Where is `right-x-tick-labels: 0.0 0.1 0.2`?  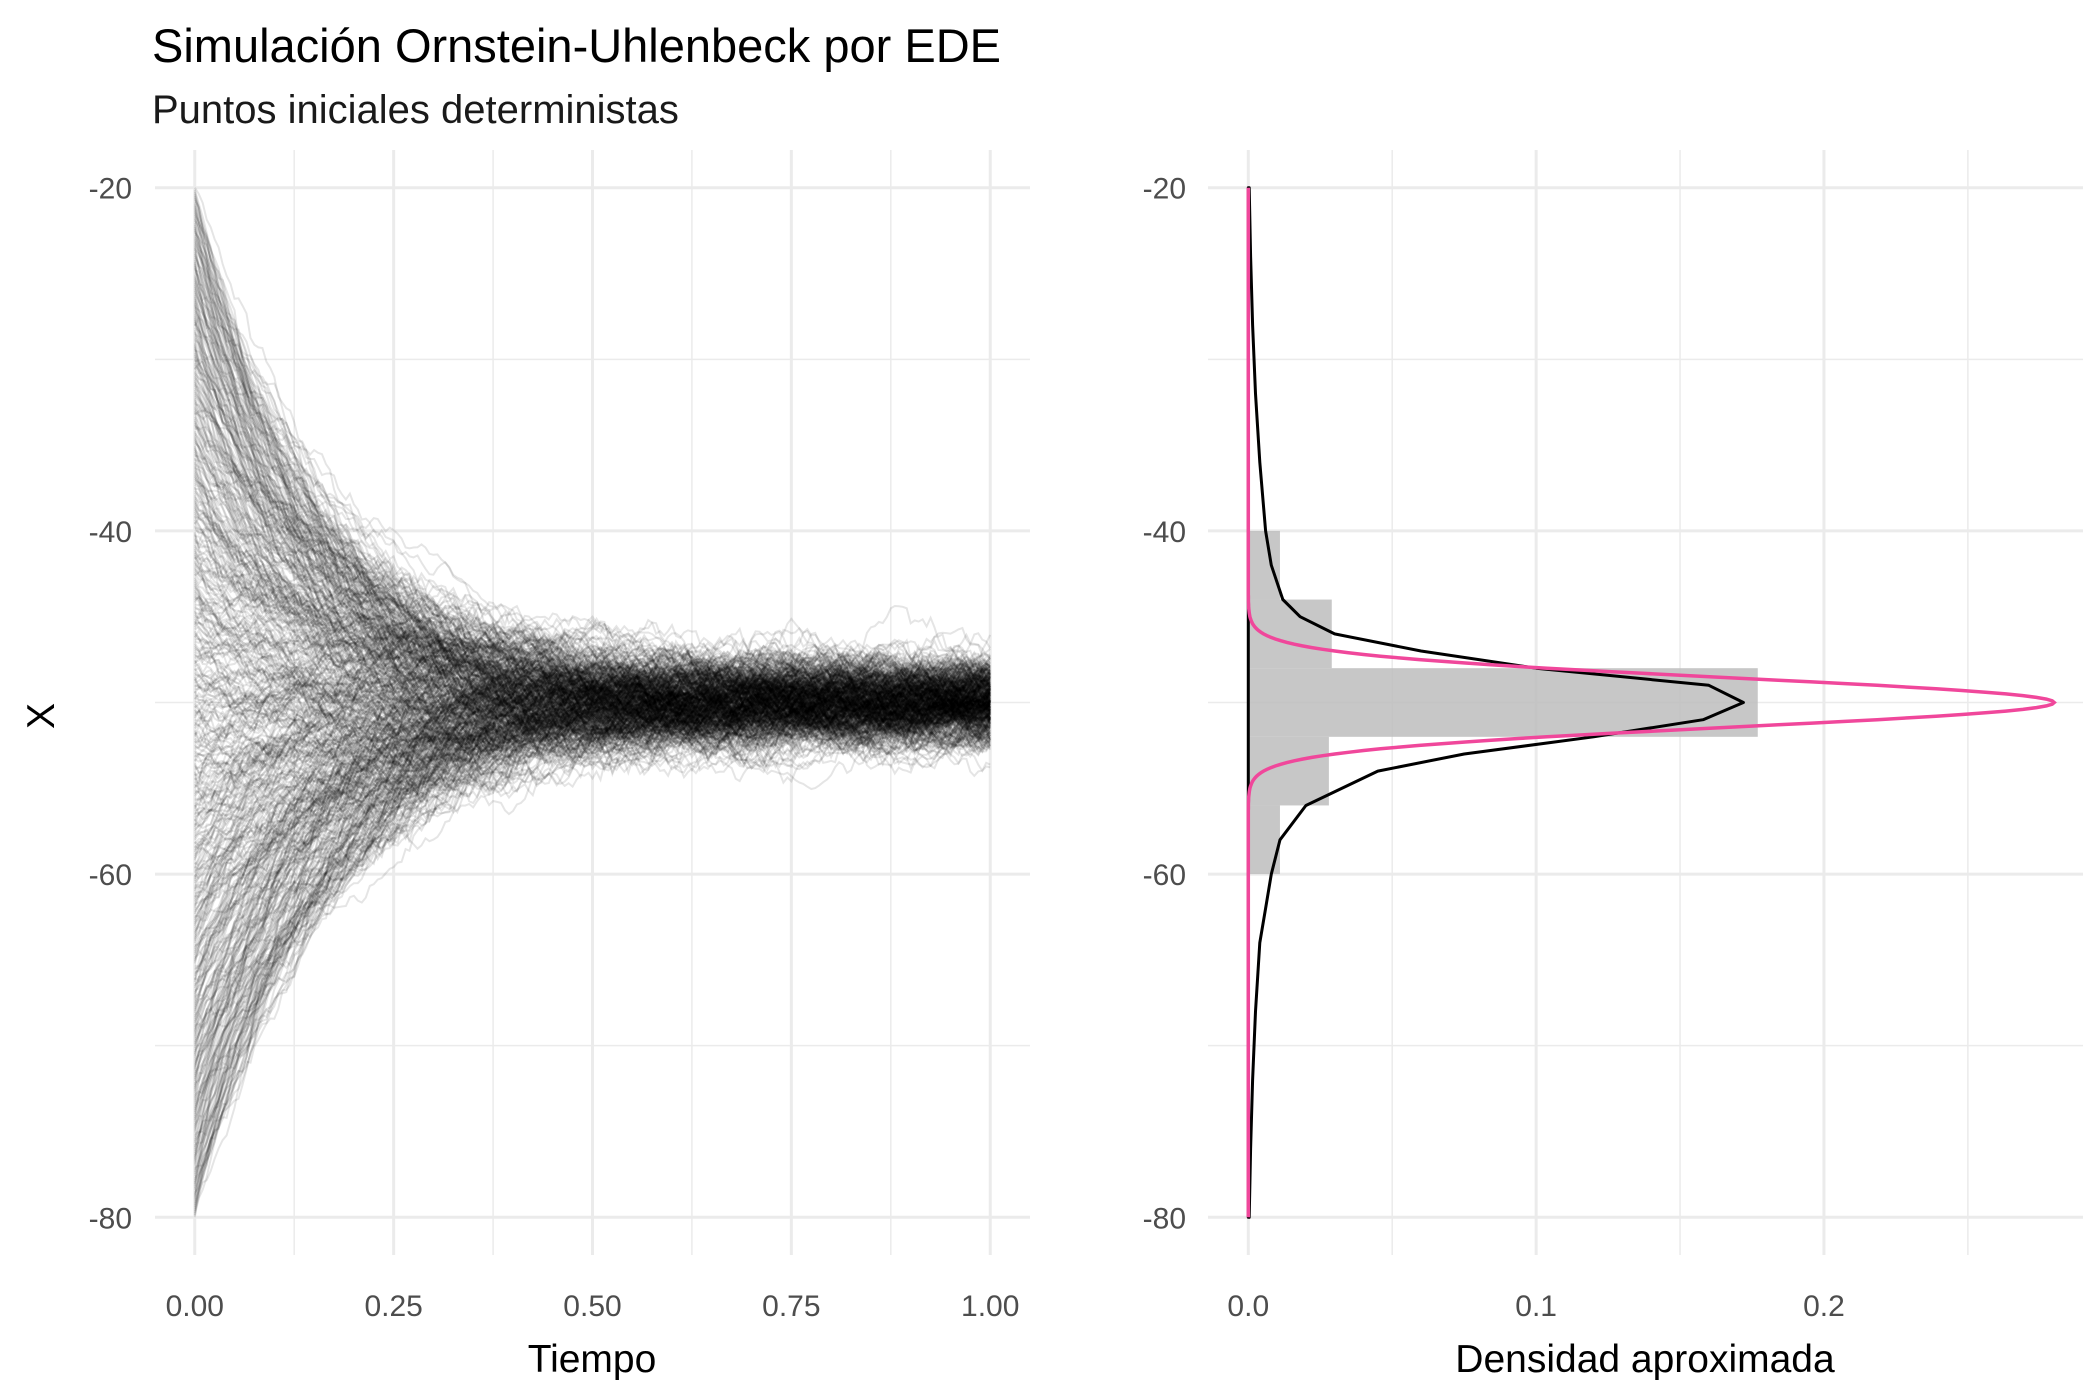 right-x-tick-labels: 0.0 0.1 0.2 is located at coordinates (1535, 1306).